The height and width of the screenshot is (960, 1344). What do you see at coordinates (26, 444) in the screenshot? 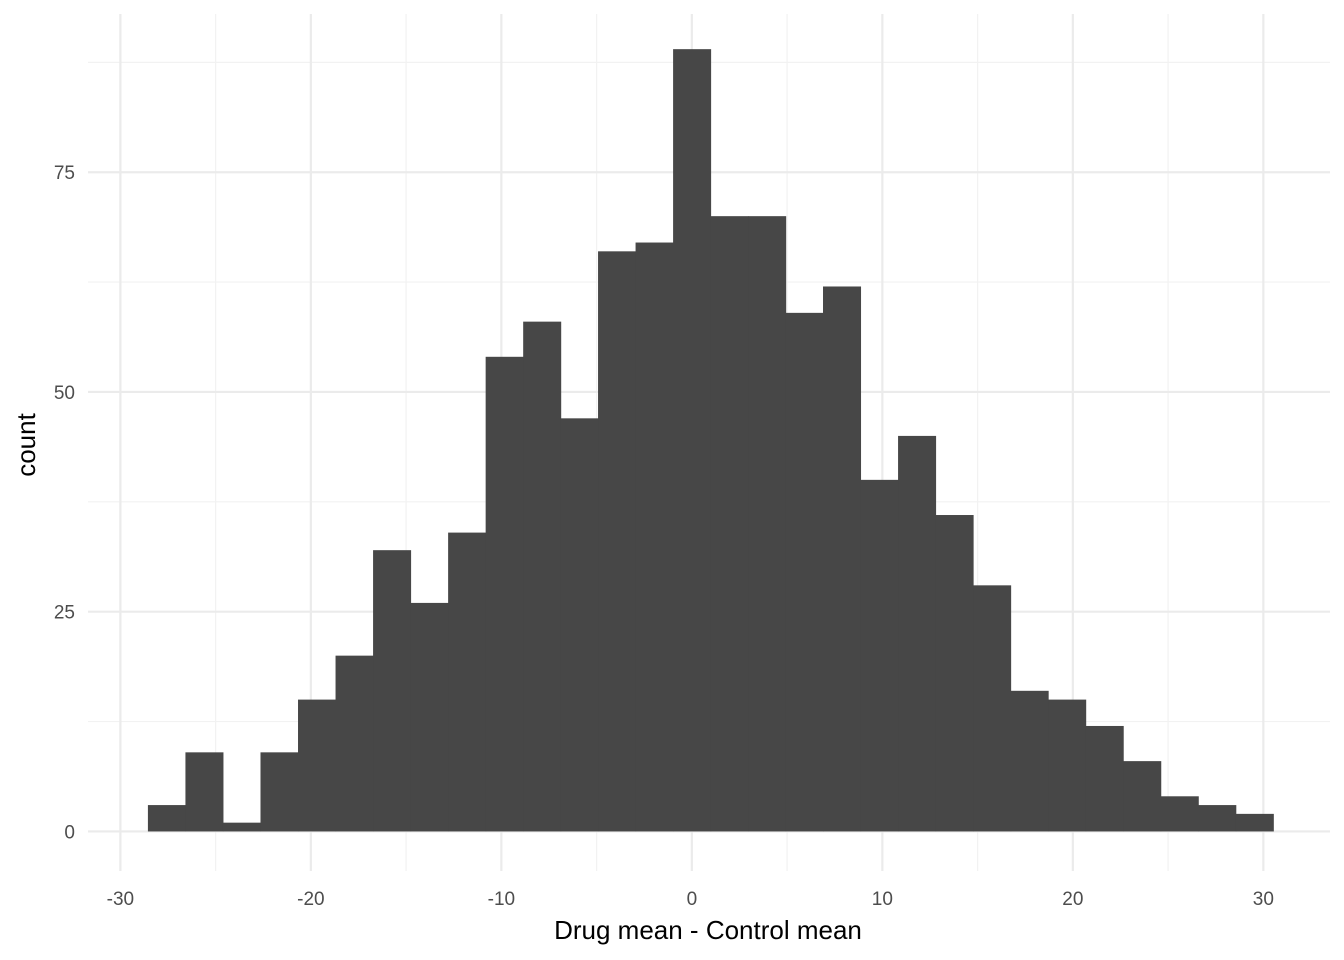
I see `y-axis-title: count` at bounding box center [26, 444].